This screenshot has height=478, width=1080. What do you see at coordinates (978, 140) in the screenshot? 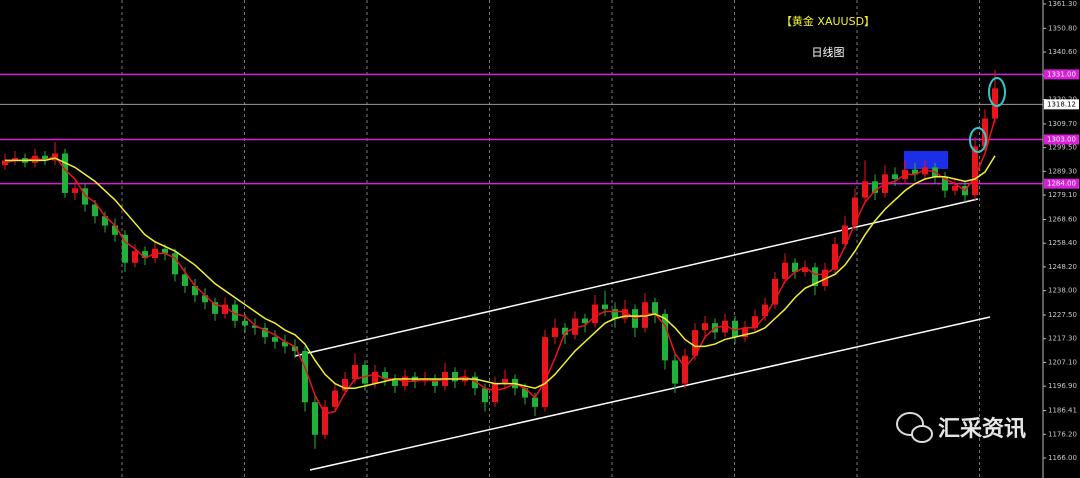
I see `marker-circle` at bounding box center [978, 140].